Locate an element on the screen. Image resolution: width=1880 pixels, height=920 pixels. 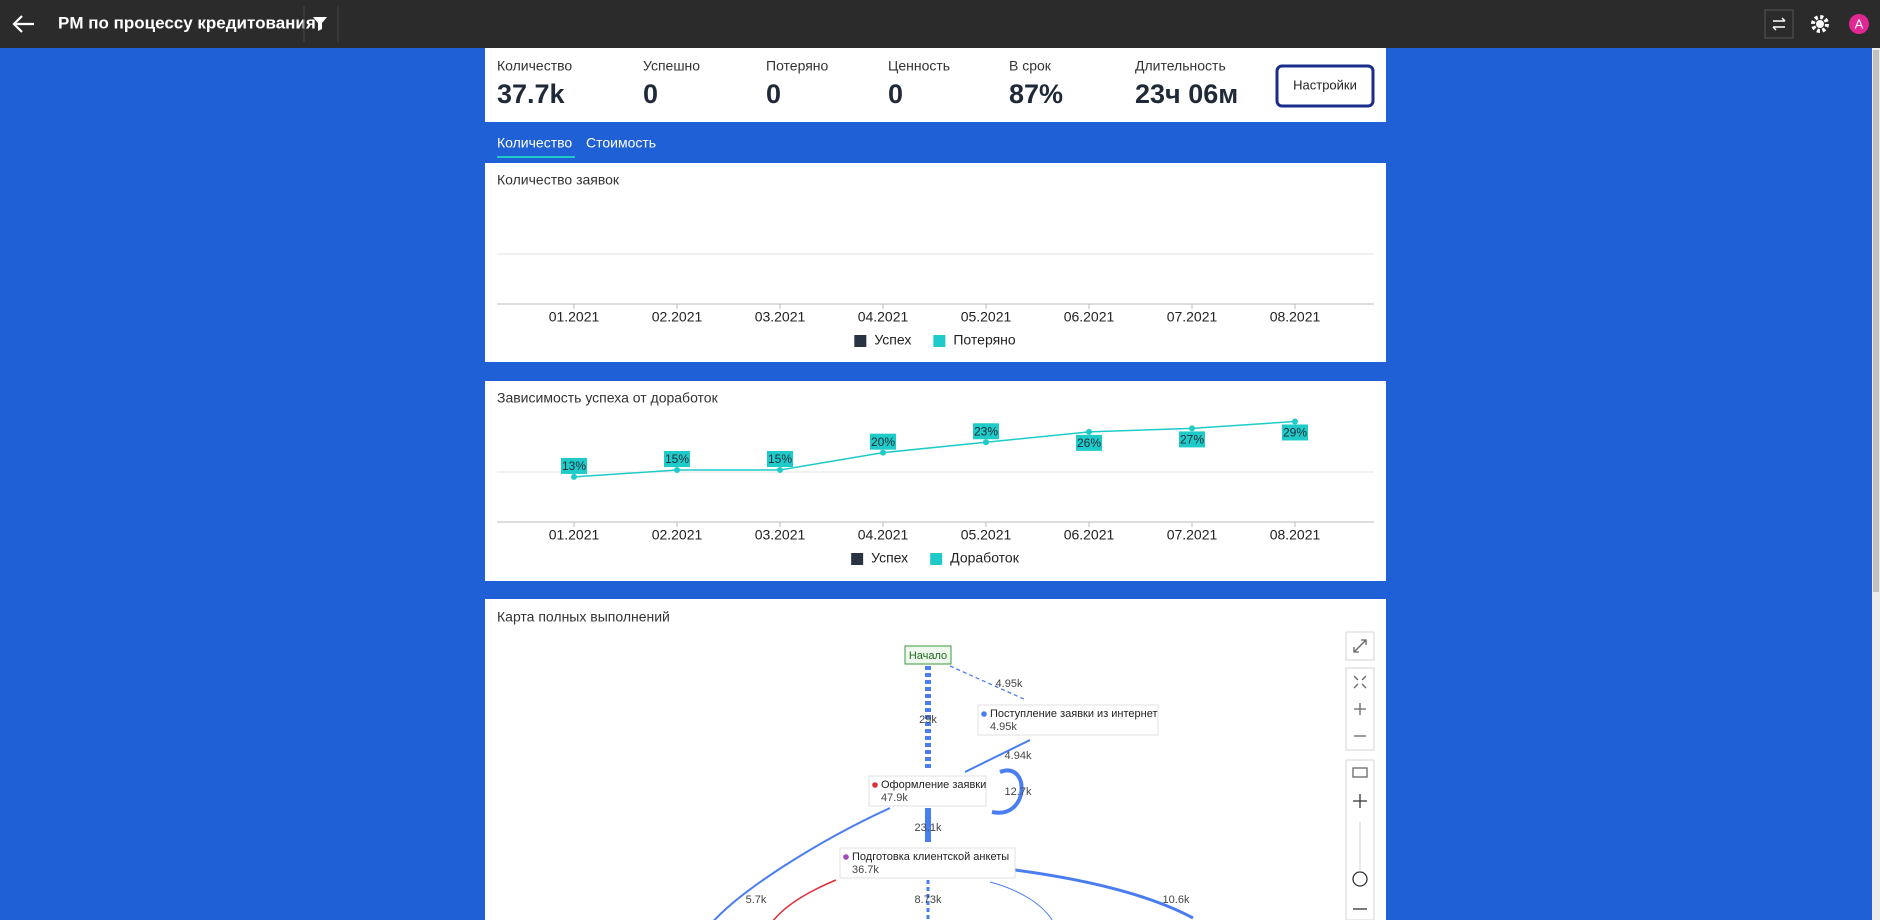
node-value: 36.7k is located at coordinates (865, 870).